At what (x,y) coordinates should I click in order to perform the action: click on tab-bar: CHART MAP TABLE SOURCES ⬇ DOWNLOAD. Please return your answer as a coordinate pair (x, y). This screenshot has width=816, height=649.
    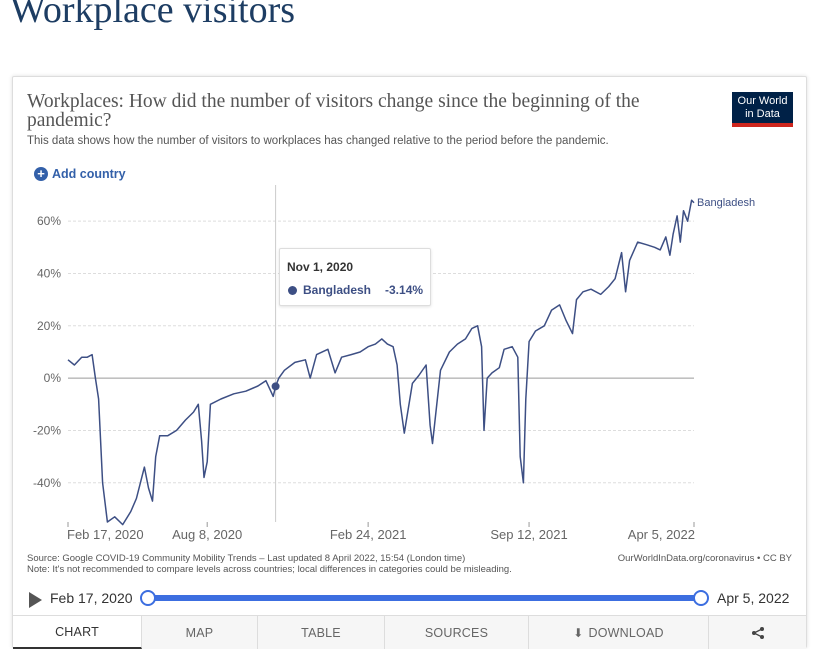
    Looking at the image, I should click on (409, 632).